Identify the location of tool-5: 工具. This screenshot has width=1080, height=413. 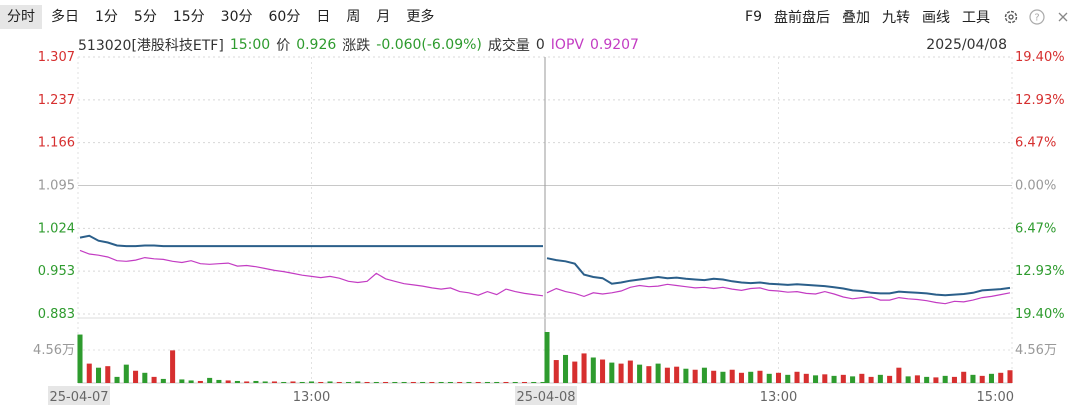
(976, 18).